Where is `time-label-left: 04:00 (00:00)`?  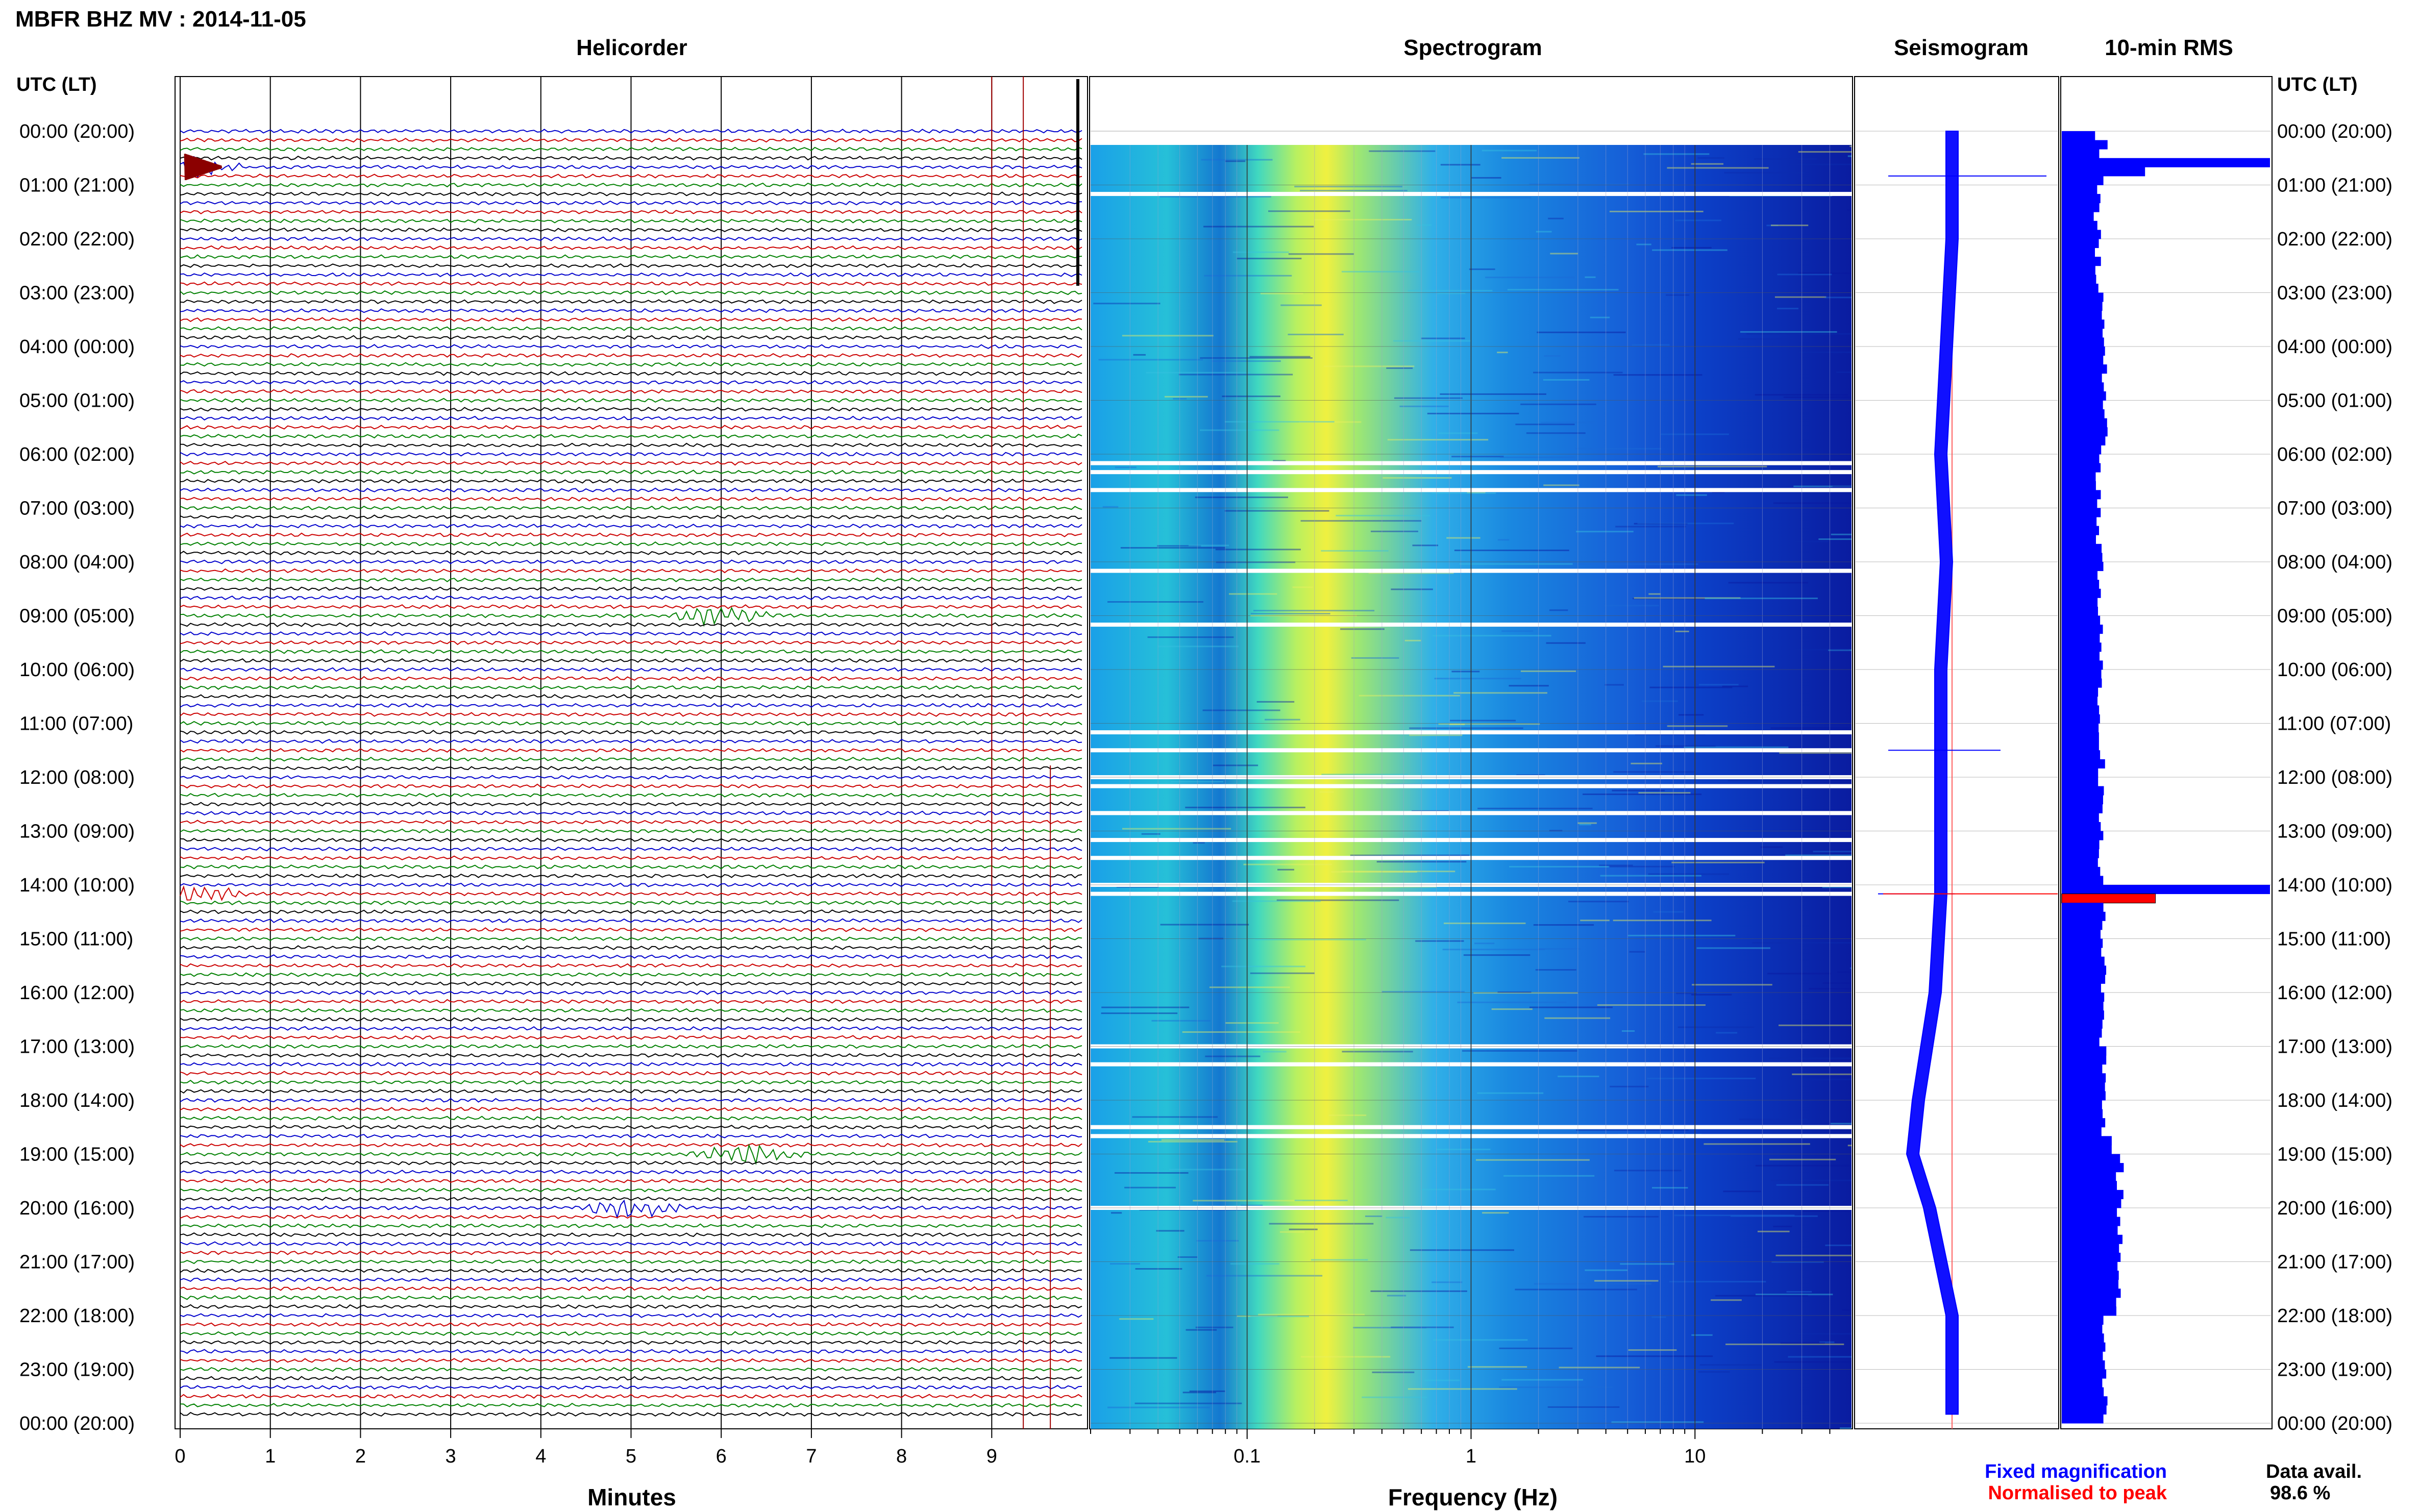 time-label-left: 04:00 (00:00) is located at coordinates (77, 347).